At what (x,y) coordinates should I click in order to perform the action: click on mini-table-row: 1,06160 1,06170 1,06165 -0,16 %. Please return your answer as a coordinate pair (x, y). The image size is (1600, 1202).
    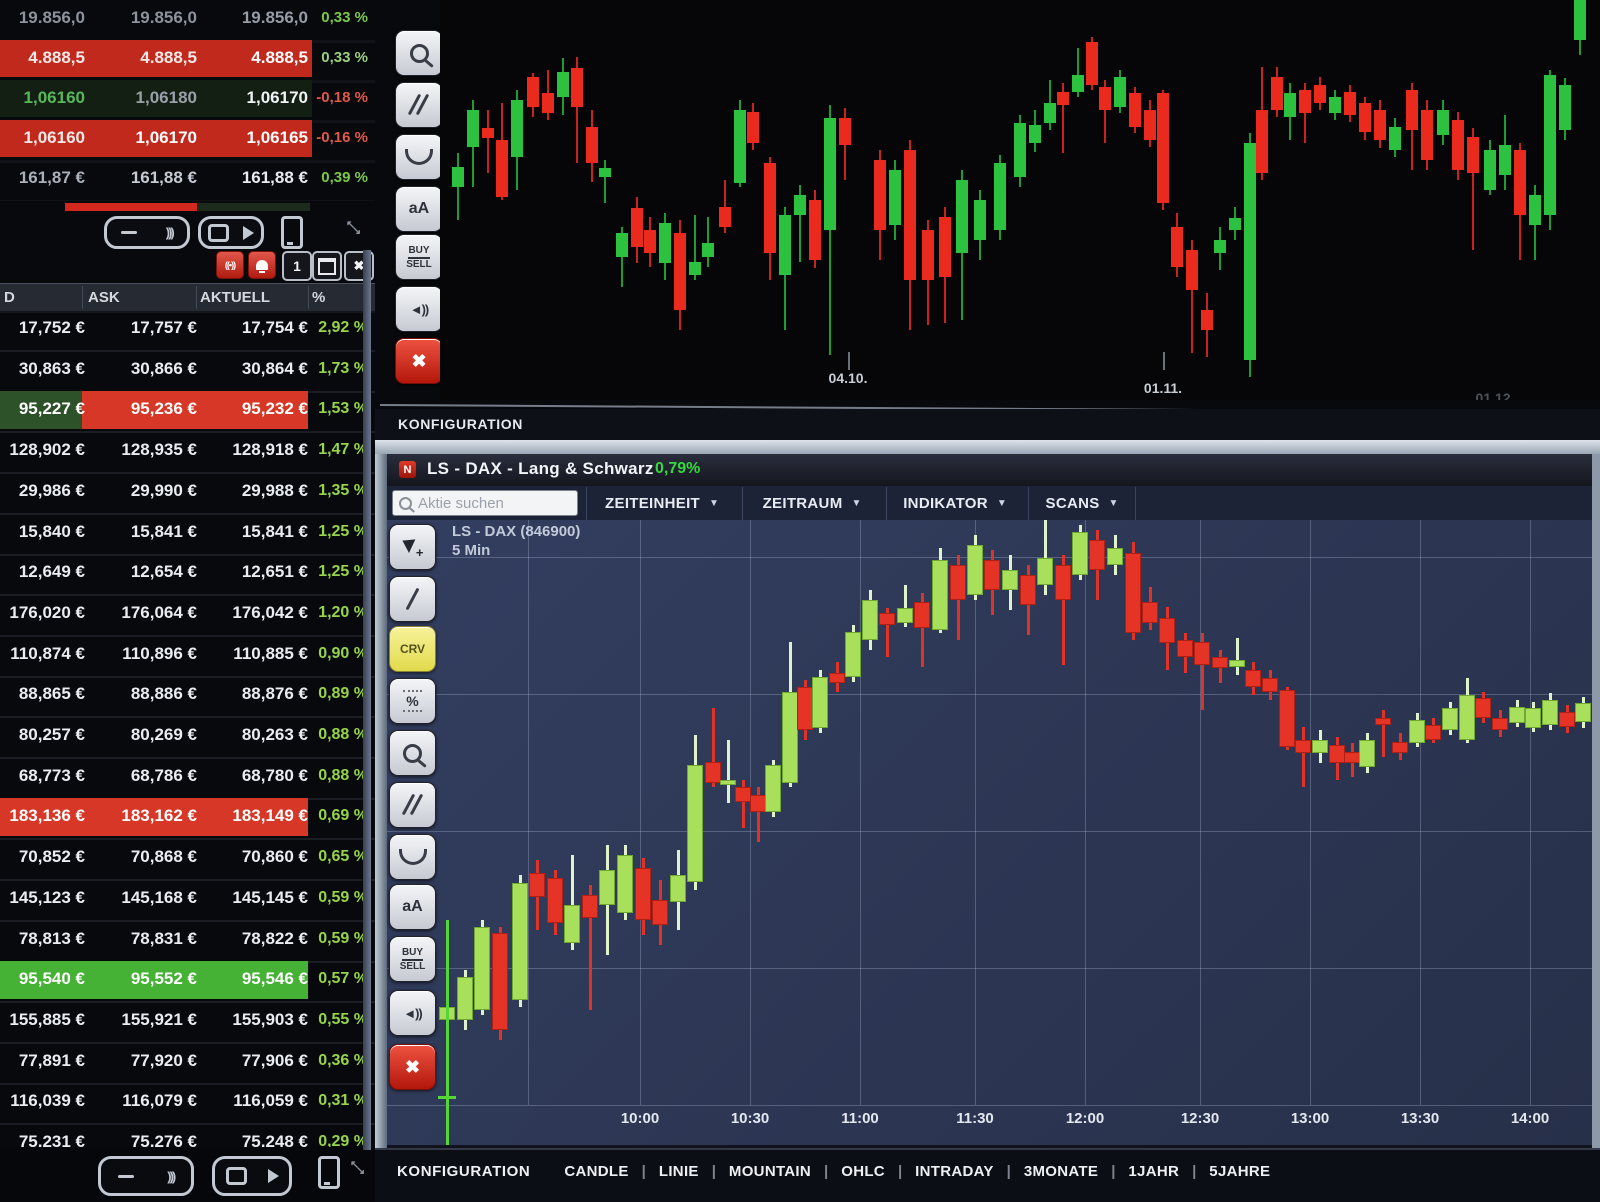
    Looking at the image, I should click on (187, 141).